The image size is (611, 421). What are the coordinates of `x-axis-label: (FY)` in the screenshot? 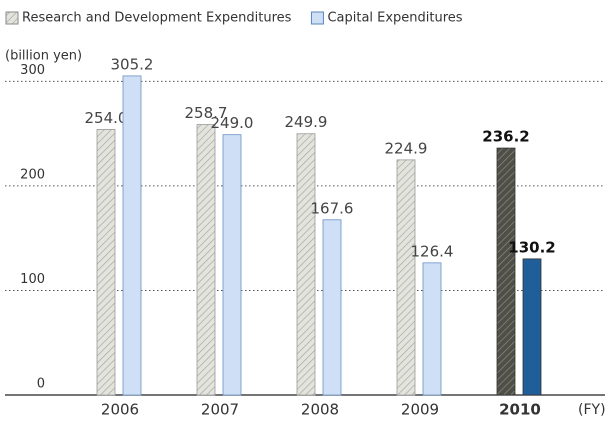 It's located at (592, 410).